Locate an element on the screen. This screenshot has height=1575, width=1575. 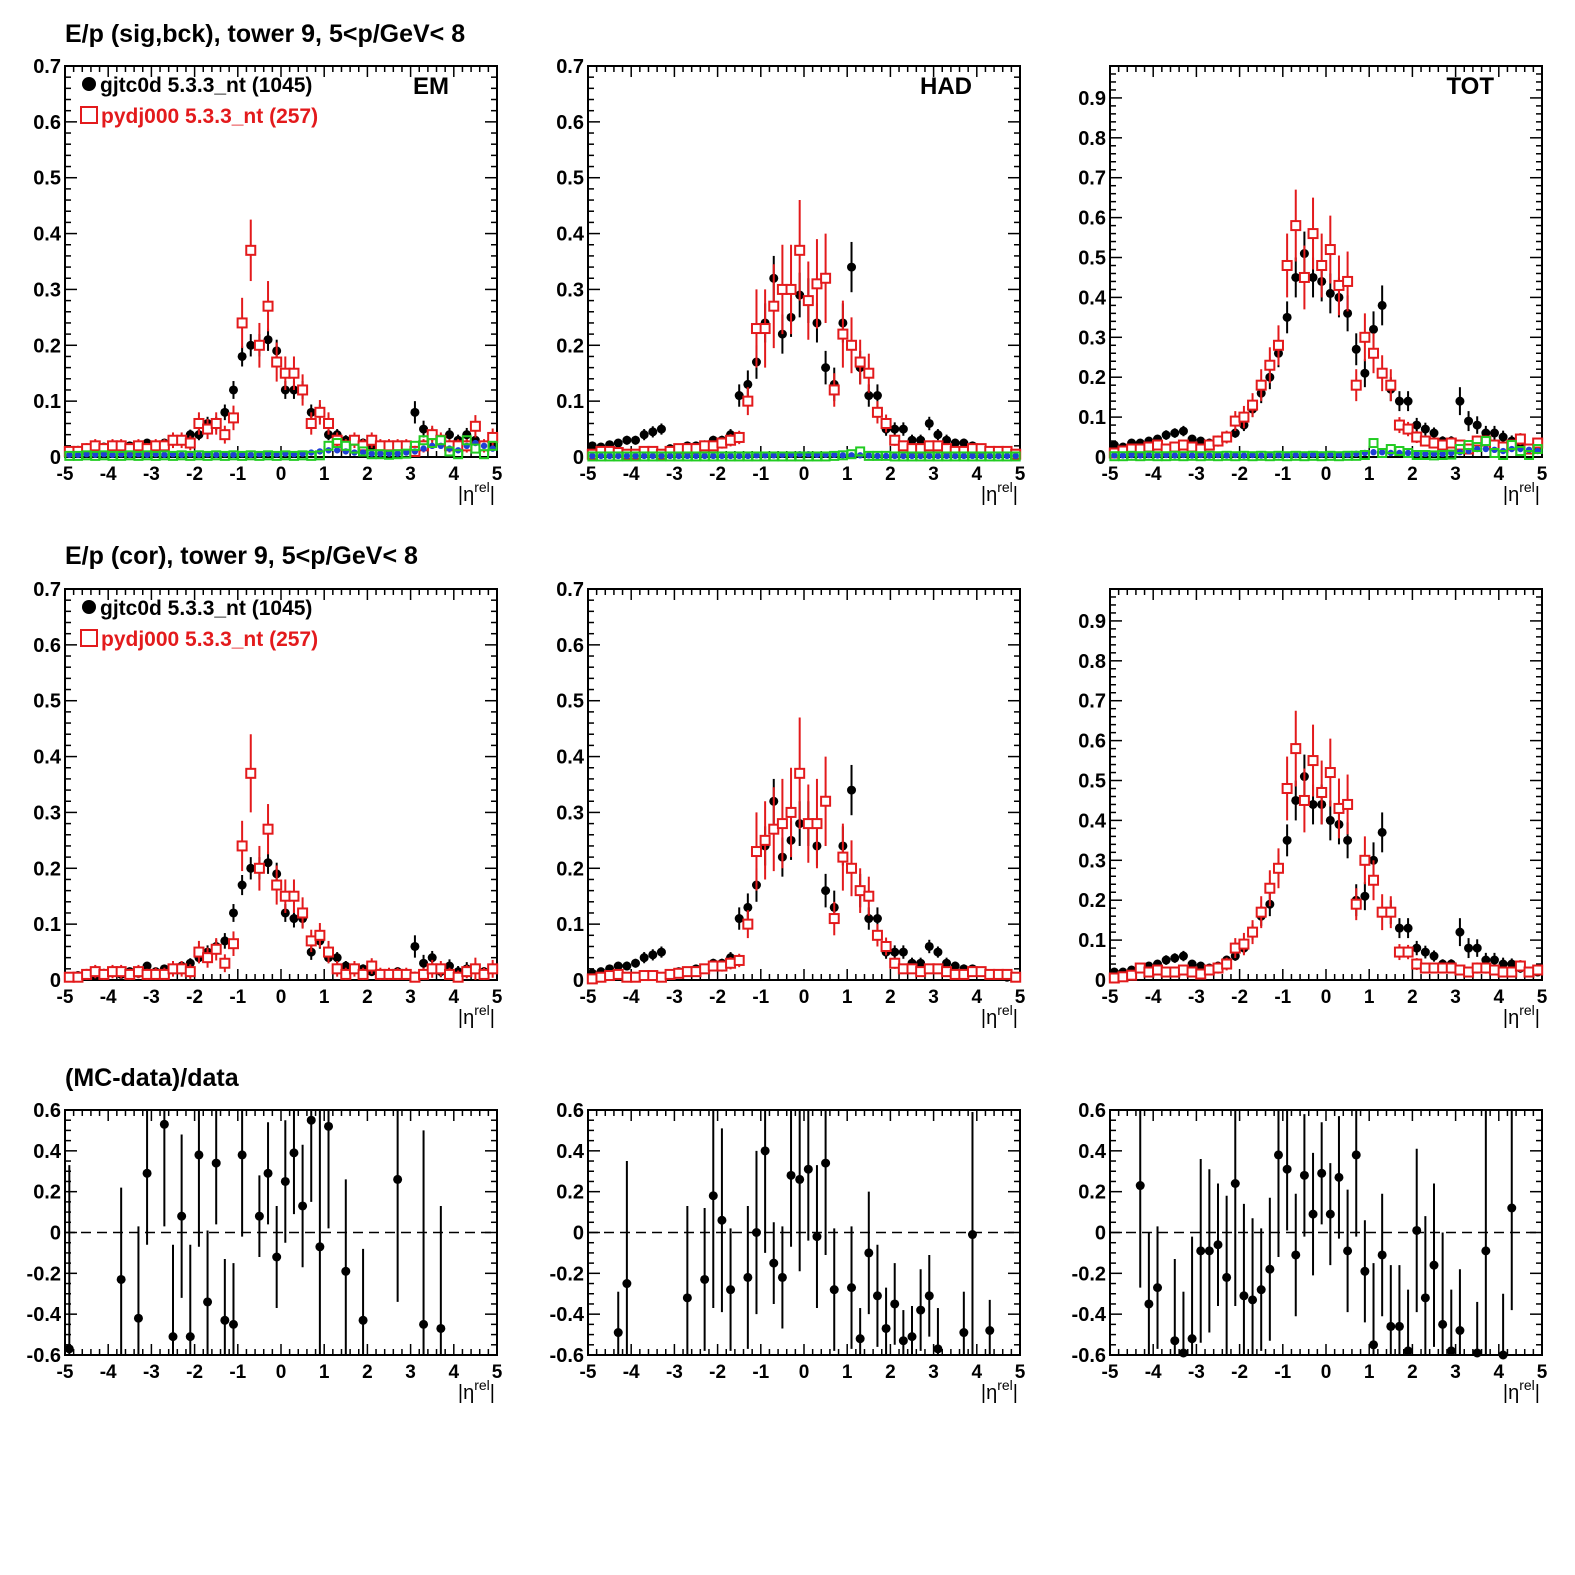
y-tick-label: 0.5 is located at coordinates (47, 179).